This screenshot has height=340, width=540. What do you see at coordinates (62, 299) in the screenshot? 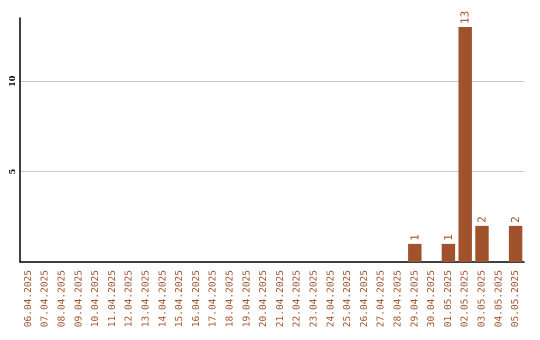
I see `x-tick-label: 08.04.2025` at bounding box center [62, 299].